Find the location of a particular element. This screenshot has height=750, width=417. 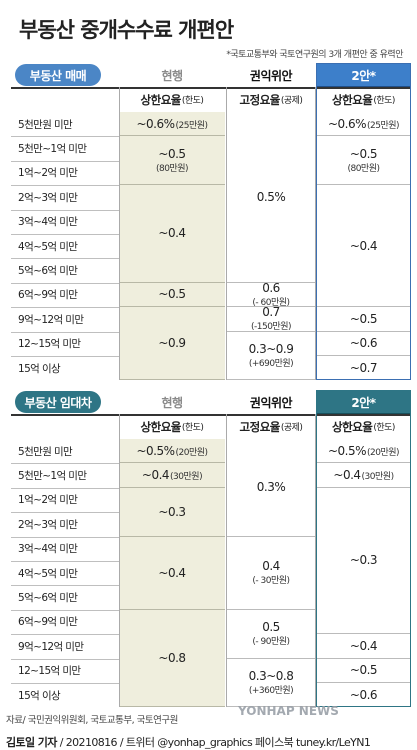

sale-section-label: 부동산 매매 is located at coordinates (58, 75).